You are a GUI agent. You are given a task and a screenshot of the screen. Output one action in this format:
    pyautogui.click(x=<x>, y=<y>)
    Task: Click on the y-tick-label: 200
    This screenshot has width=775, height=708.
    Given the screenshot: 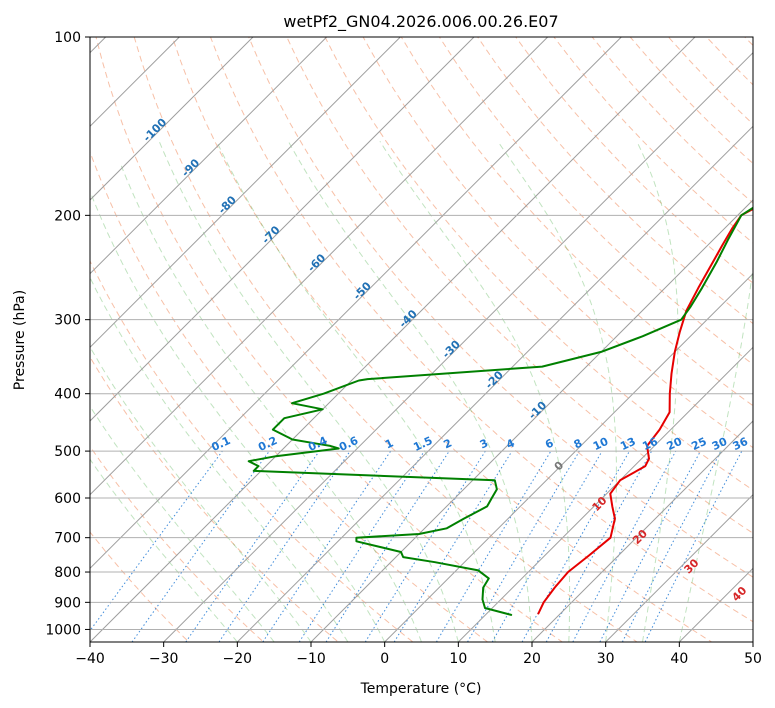 What is the action you would take?
    pyautogui.click(x=67, y=216)
    